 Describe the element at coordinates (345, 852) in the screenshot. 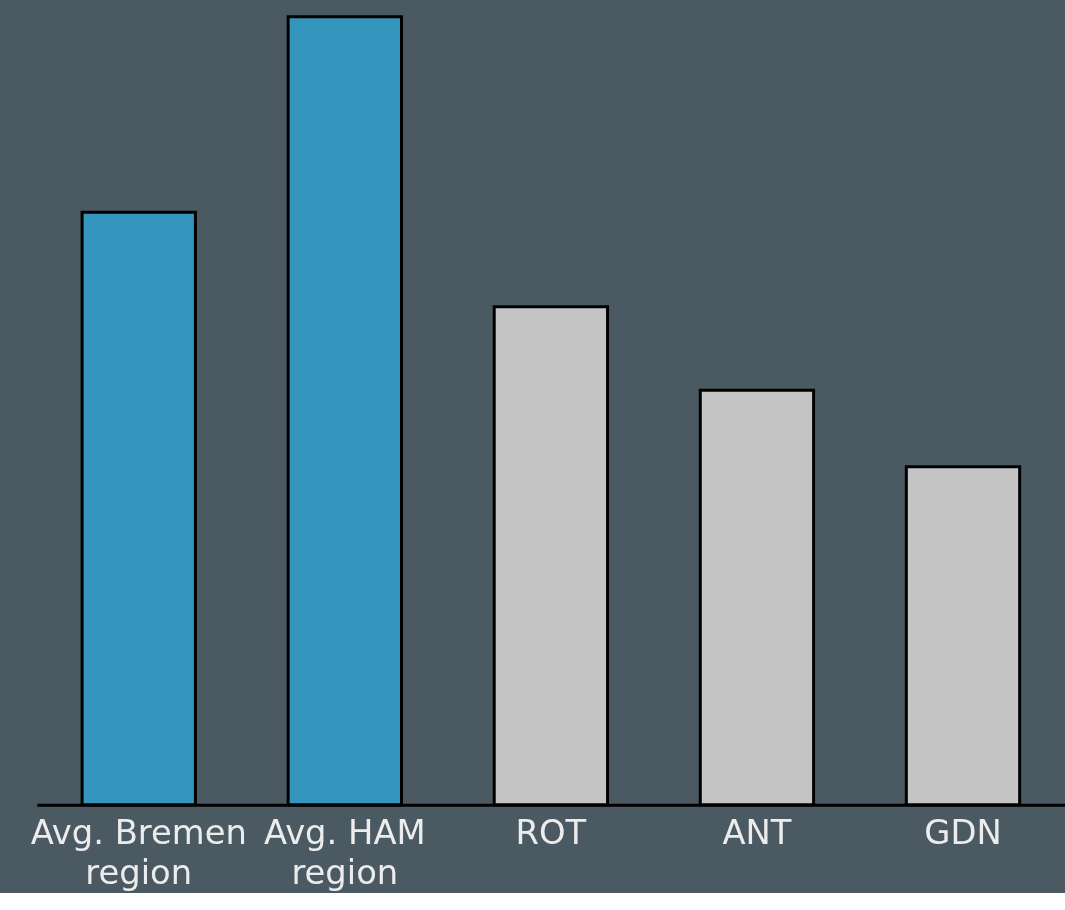

I see `x-tick-label: Avg. HAM region` at that location.